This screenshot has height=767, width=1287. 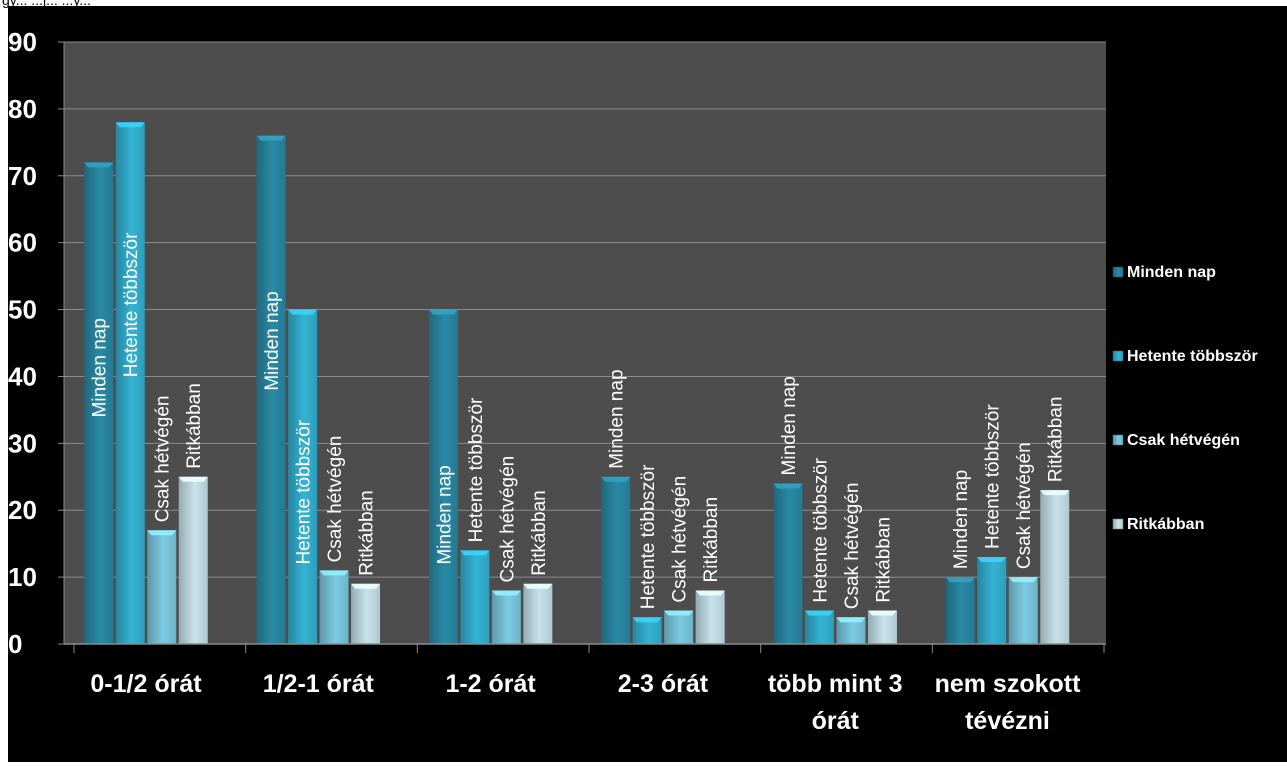 What do you see at coordinates (22, 443) in the screenshot?
I see `y-tick-label: 30` at bounding box center [22, 443].